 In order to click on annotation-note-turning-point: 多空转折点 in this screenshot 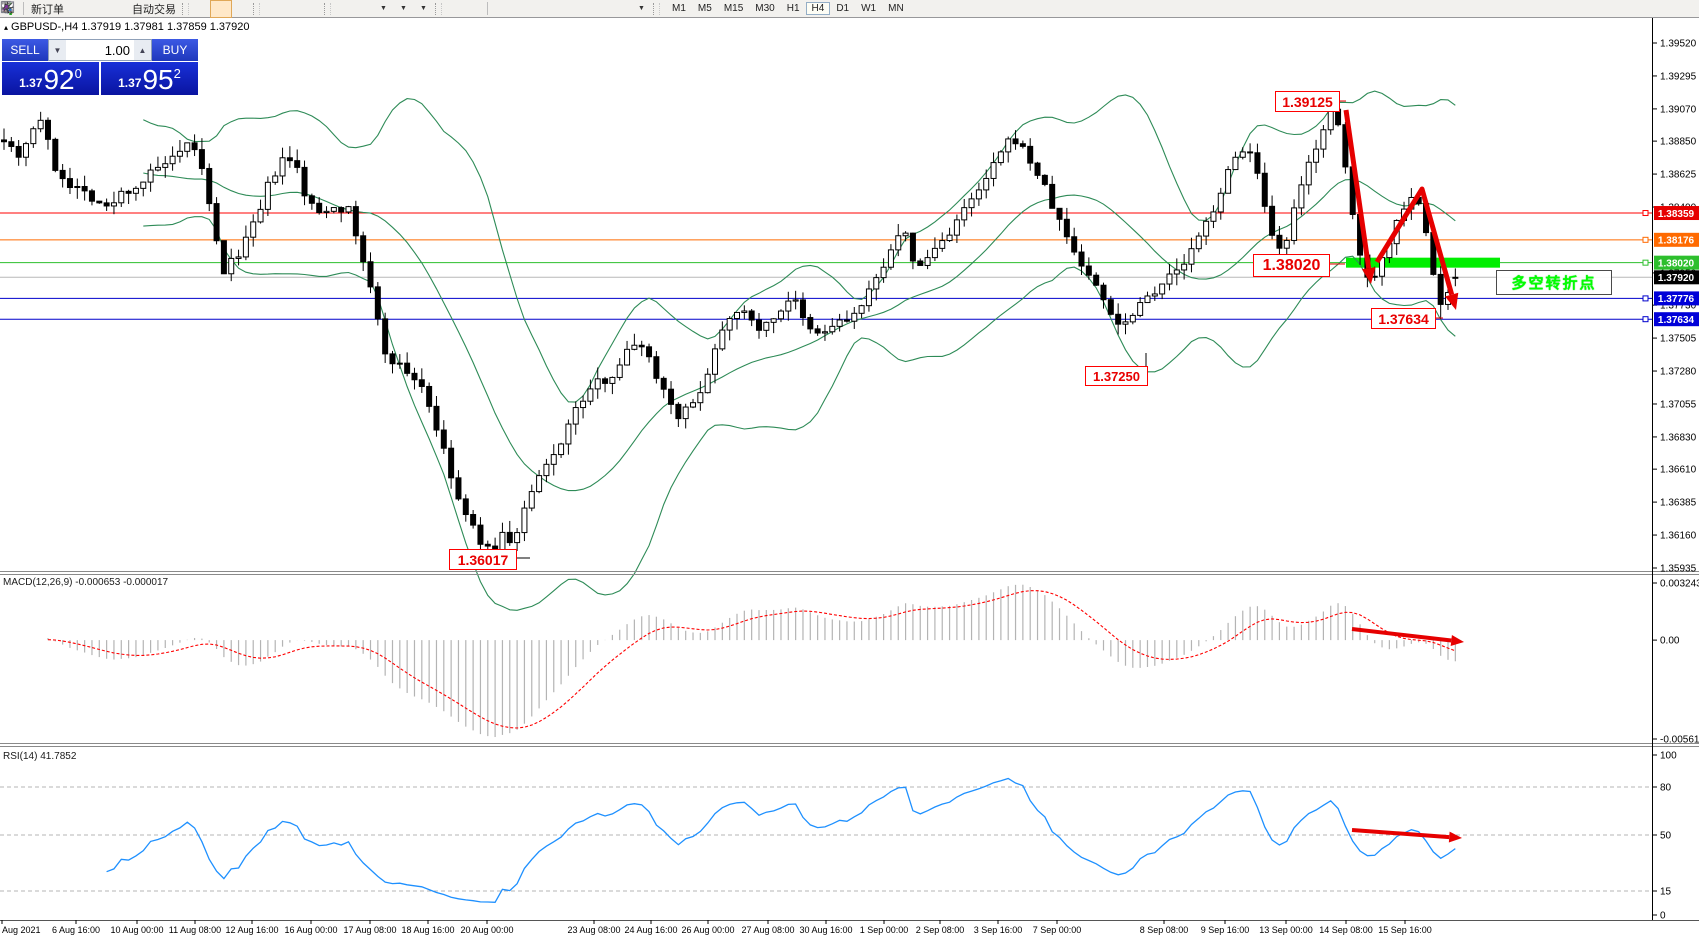, I will do `click(1554, 282)`.